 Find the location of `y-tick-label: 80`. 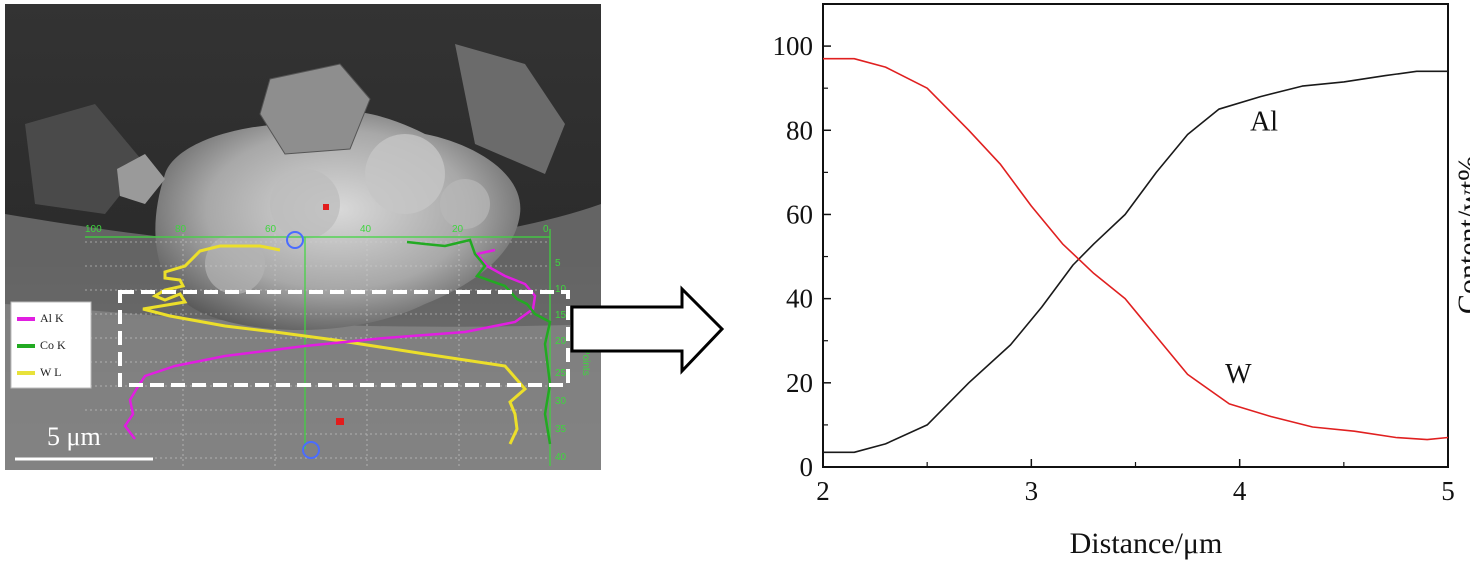

y-tick-label: 80 is located at coordinates (799, 130).